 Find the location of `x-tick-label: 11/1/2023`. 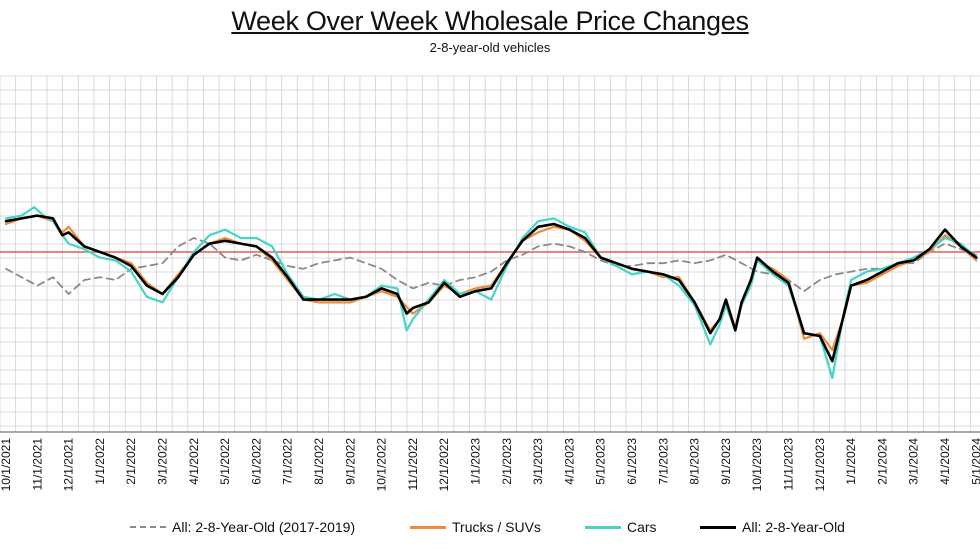

x-tick-label: 11/1/2023 is located at coordinates (789, 464).